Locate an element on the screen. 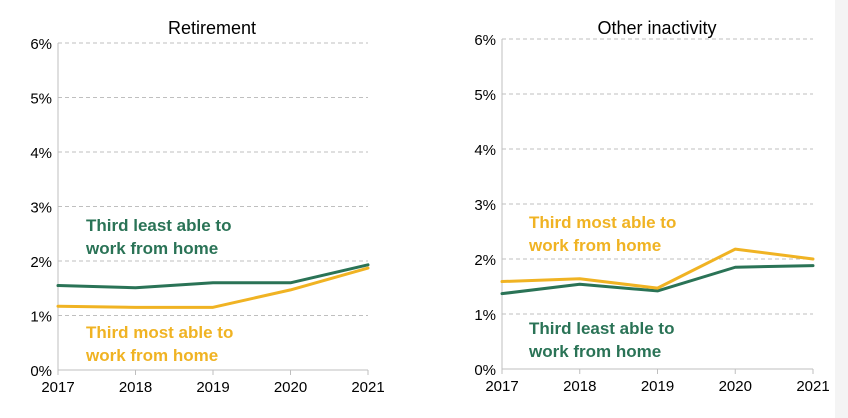 The image size is (848, 418). chart-title: Other inactivity is located at coordinates (656, 28).